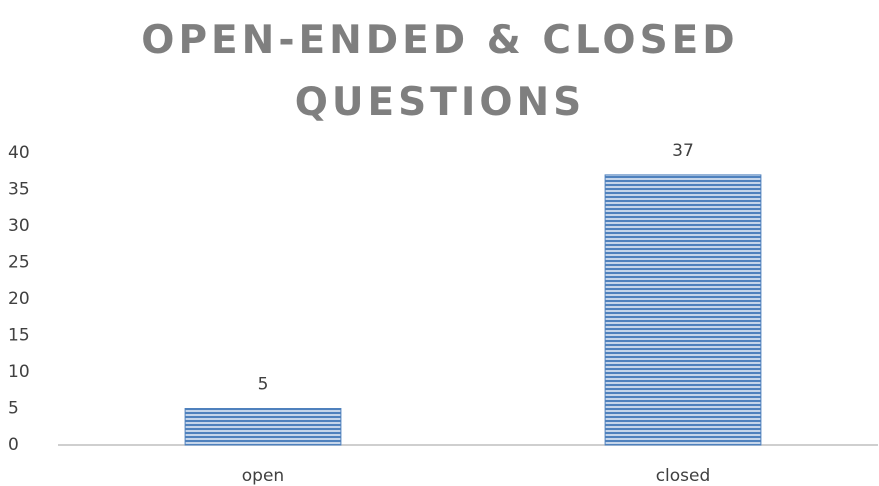 The height and width of the screenshot is (486, 879). Describe the element at coordinates (263, 385) in the screenshot. I see `data-label: 5` at that location.